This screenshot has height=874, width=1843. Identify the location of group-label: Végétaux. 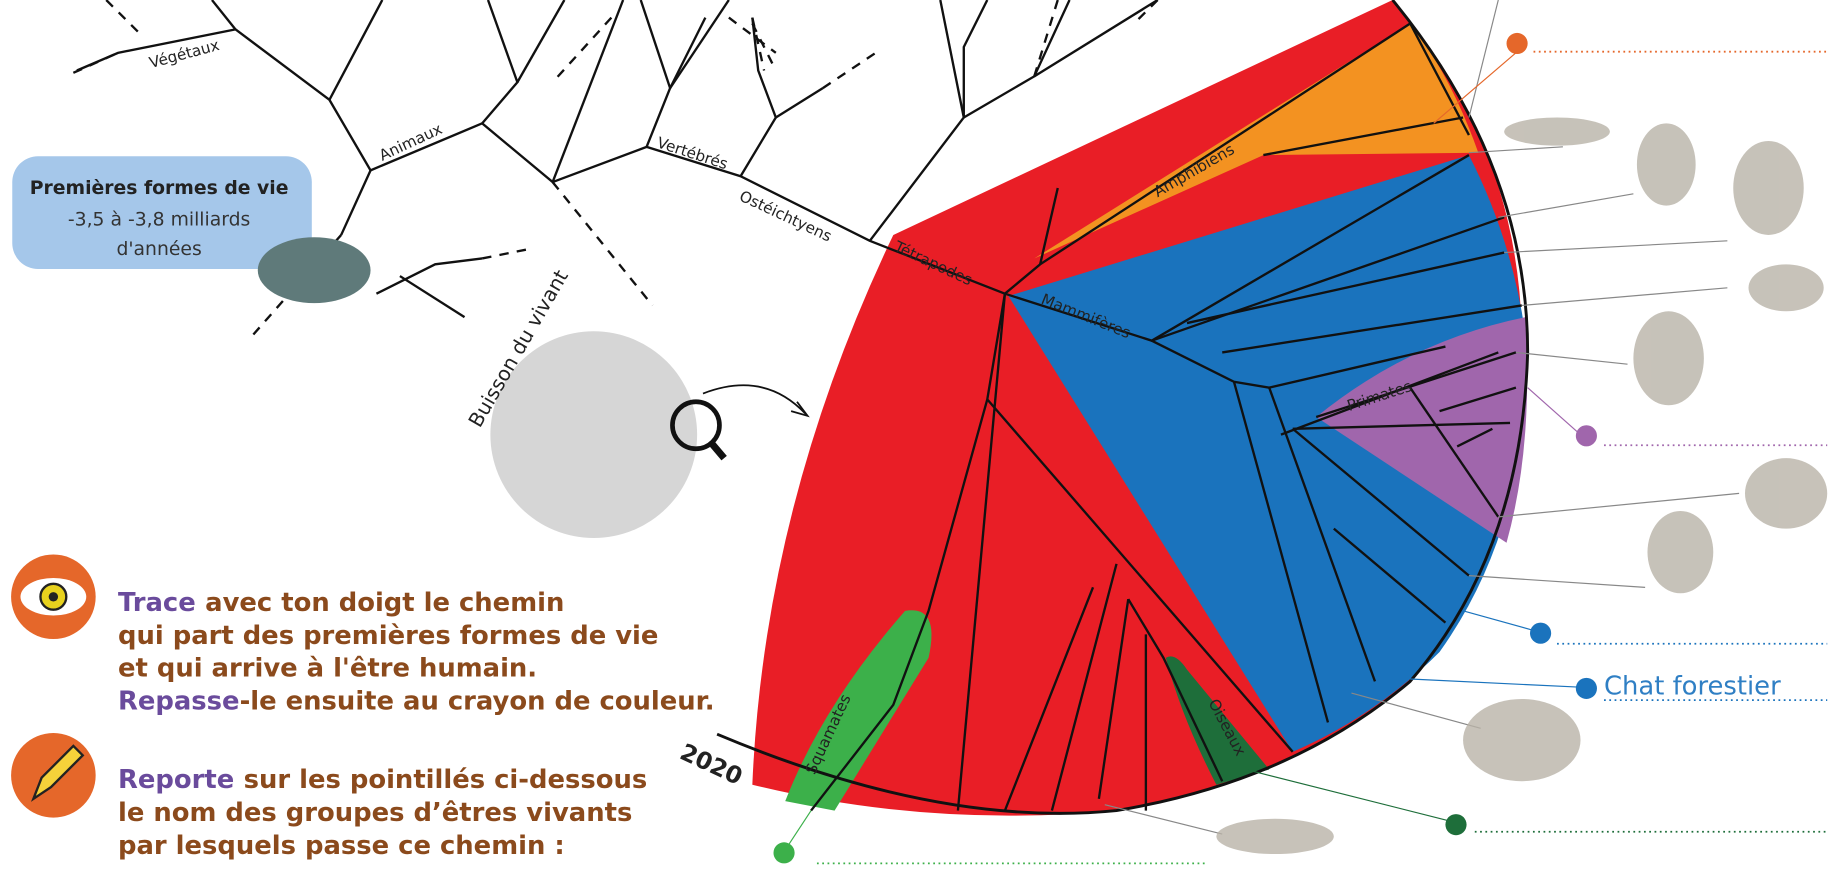
(184, 54).